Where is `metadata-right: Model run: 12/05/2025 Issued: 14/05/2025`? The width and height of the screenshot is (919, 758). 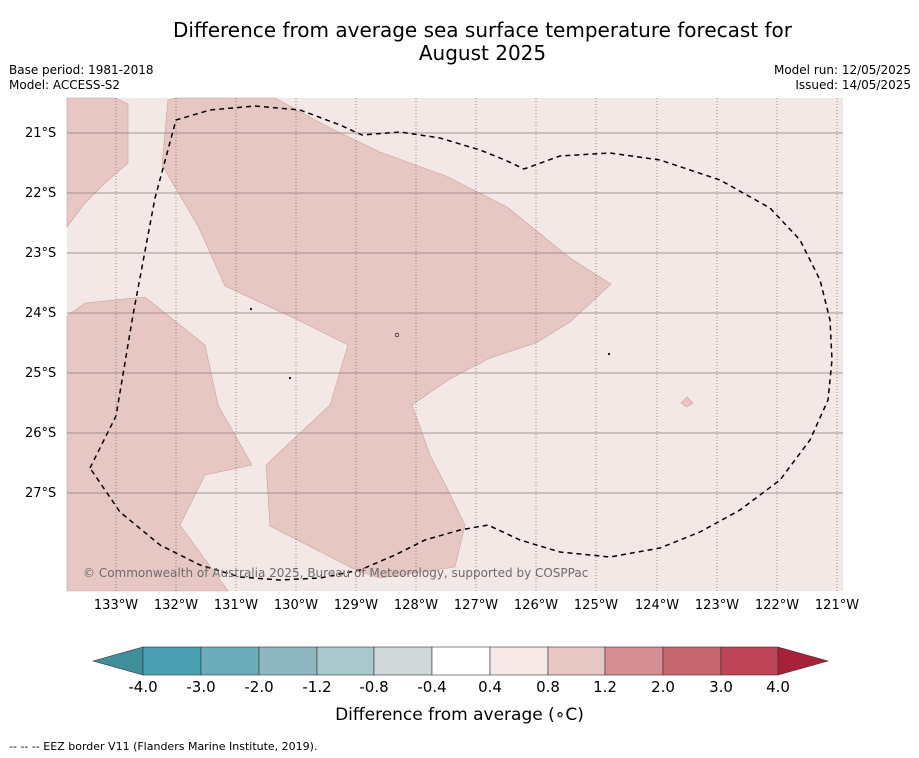 metadata-right: Model run: 12/05/2025 Issued: 14/05/2025 is located at coordinates (842, 78).